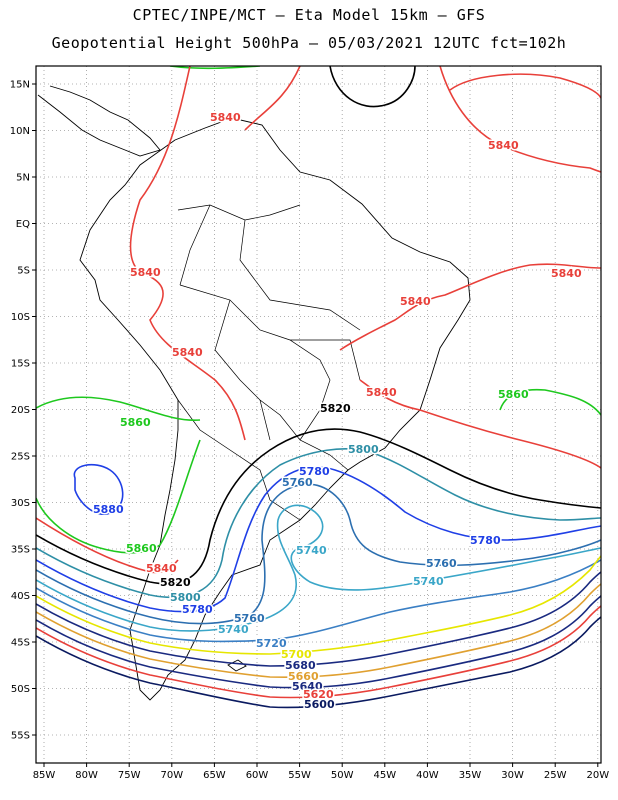 This screenshot has height=800, width=618. I want to click on lat-label: 40S, so click(20, 596).